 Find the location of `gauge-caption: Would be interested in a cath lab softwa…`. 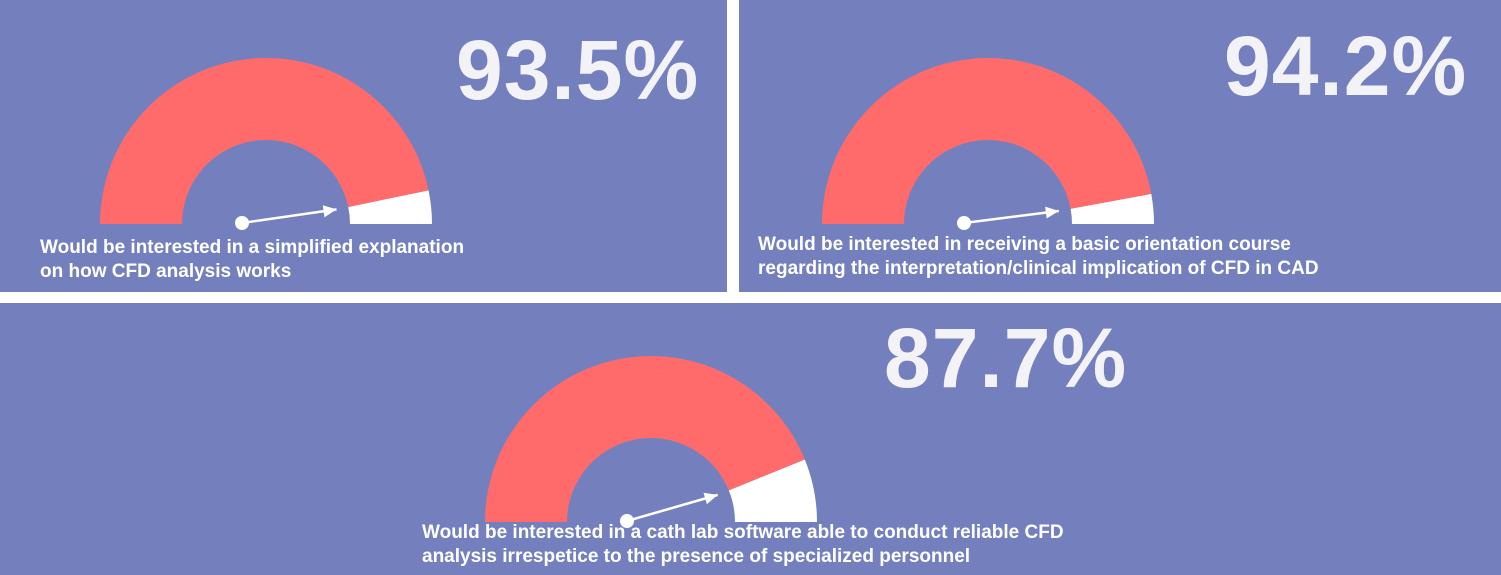

gauge-caption: Would be interested in a cath lab softwa… is located at coordinates (743, 545).